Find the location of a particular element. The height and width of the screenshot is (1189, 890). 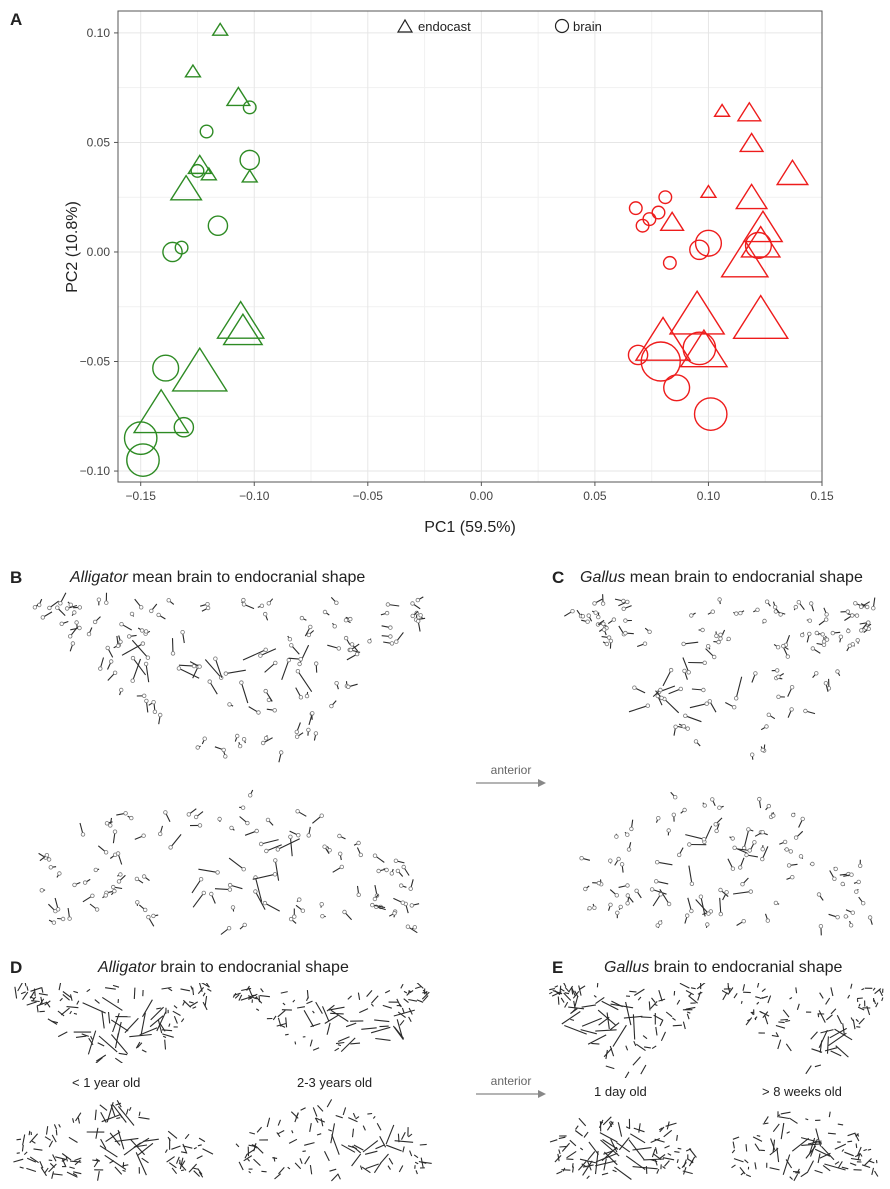

panel-title-d: Alligator brain to endocranial shape is located at coordinates (223, 968).